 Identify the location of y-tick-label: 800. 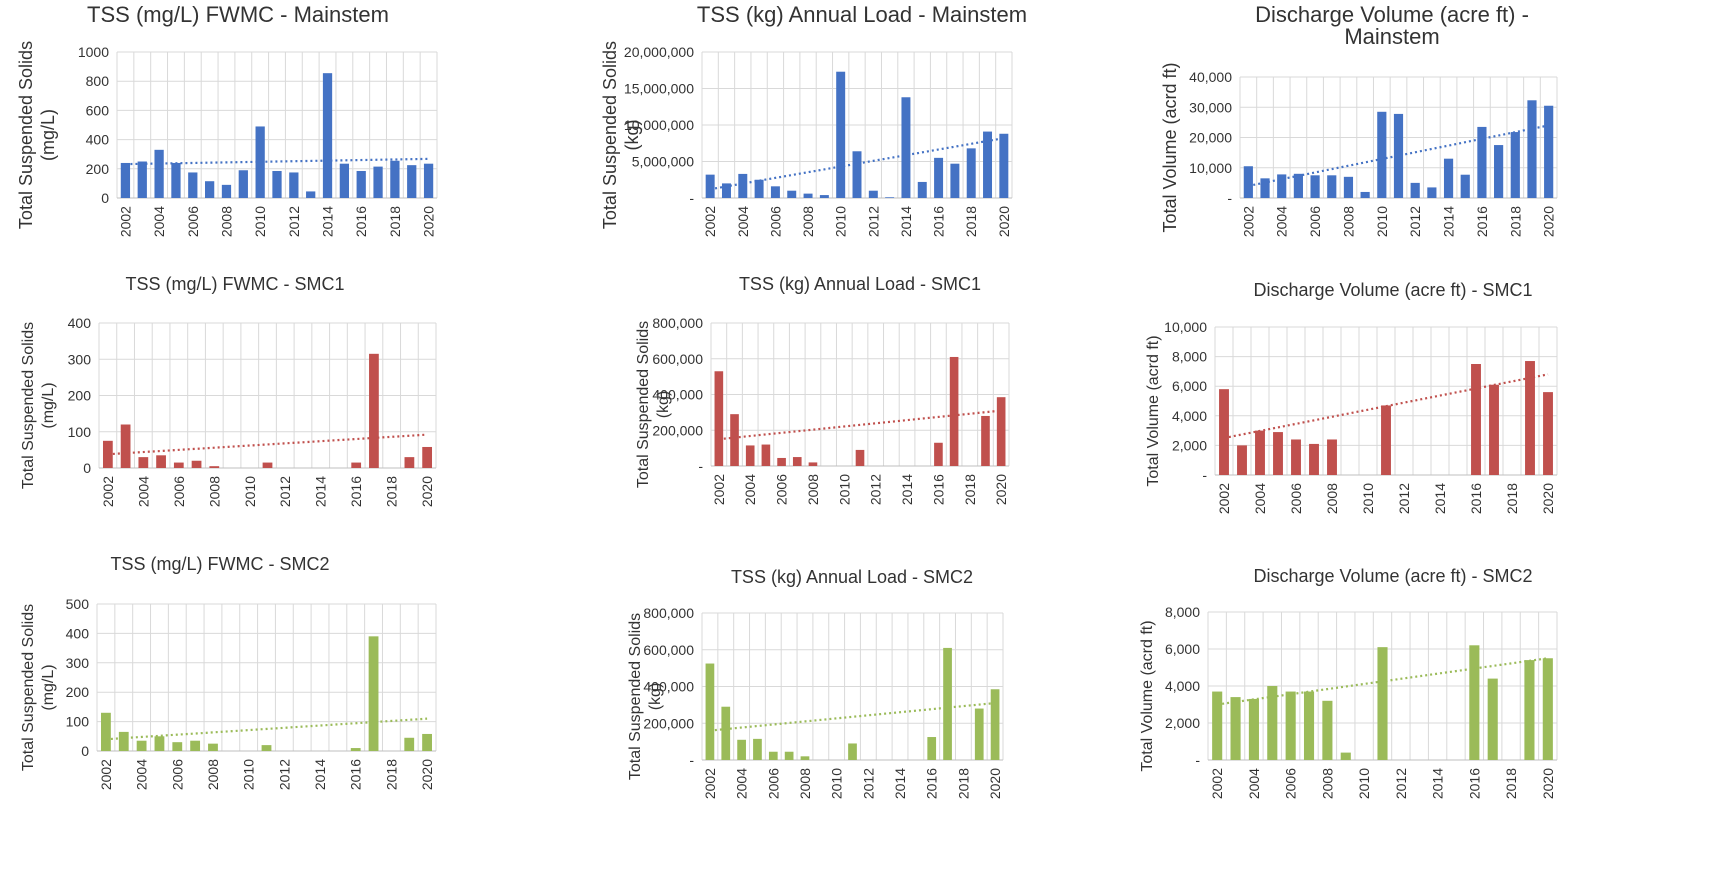
(98, 81).